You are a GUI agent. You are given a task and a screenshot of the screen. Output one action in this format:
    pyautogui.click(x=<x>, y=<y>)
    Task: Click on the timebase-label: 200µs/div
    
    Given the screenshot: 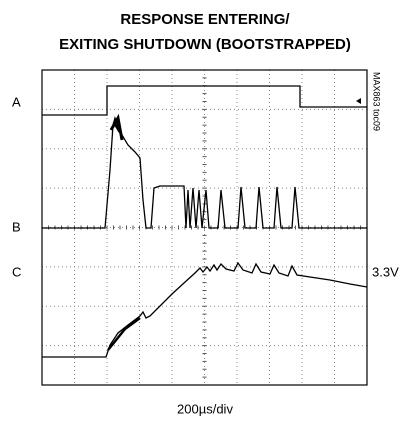 What is the action you would take?
    pyautogui.click(x=205, y=408)
    